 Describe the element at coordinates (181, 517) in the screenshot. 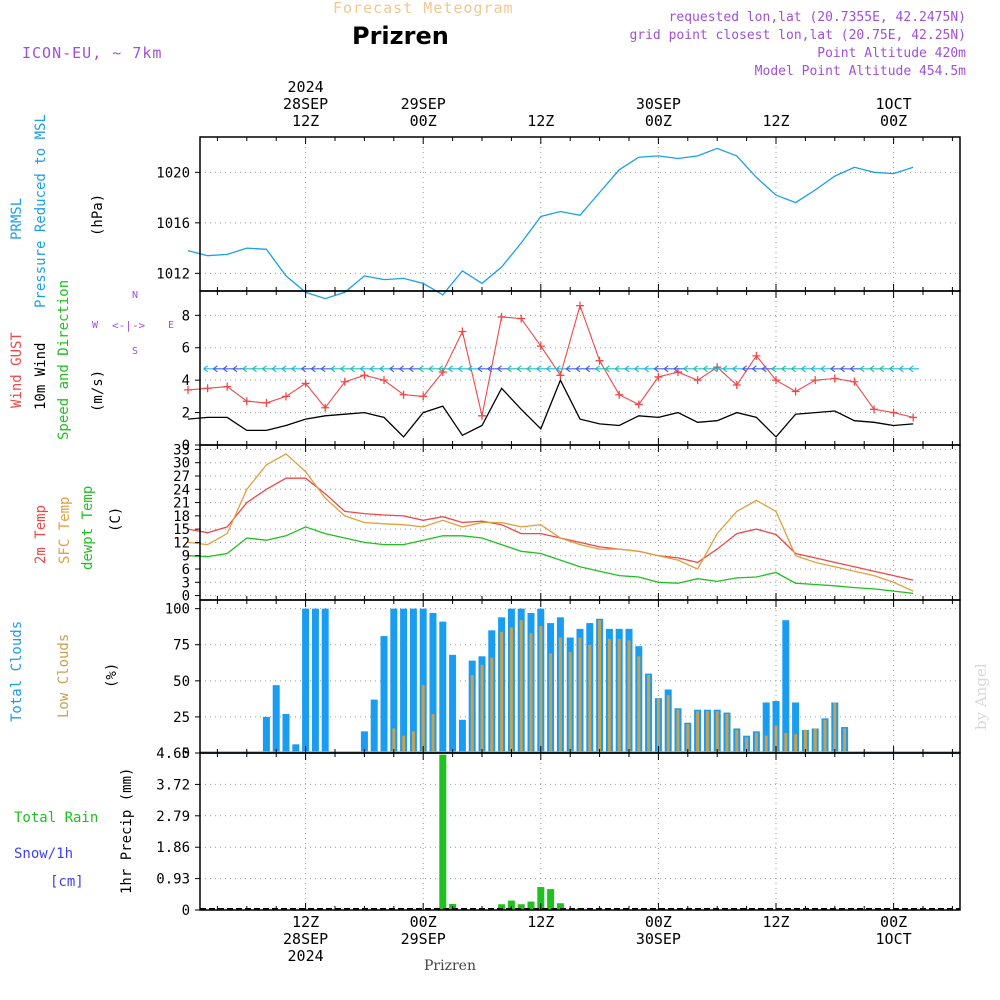

I see `y-tick-label: 18` at that location.